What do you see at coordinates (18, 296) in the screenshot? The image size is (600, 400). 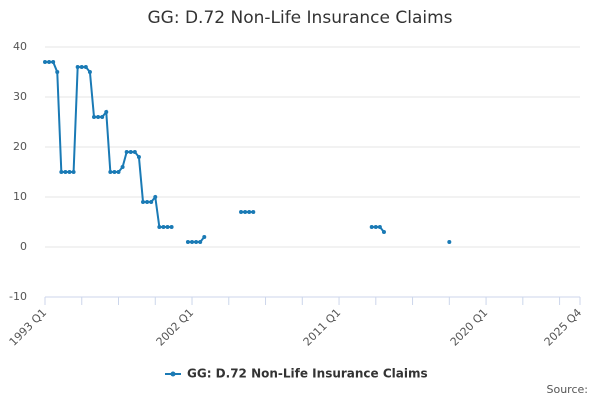 I see `y-tick-label: -10` at bounding box center [18, 296].